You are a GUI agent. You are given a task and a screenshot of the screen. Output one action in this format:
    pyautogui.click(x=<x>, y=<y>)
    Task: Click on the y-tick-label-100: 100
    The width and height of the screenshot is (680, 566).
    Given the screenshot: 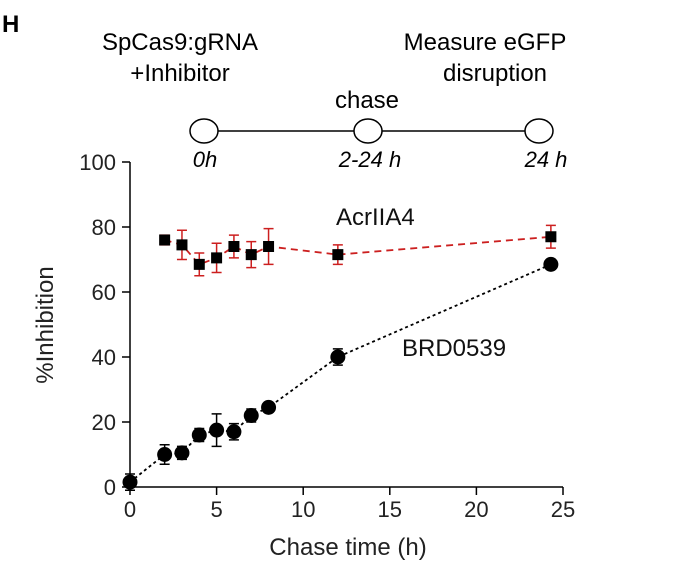 What is the action you would take?
    pyautogui.click(x=97, y=162)
    